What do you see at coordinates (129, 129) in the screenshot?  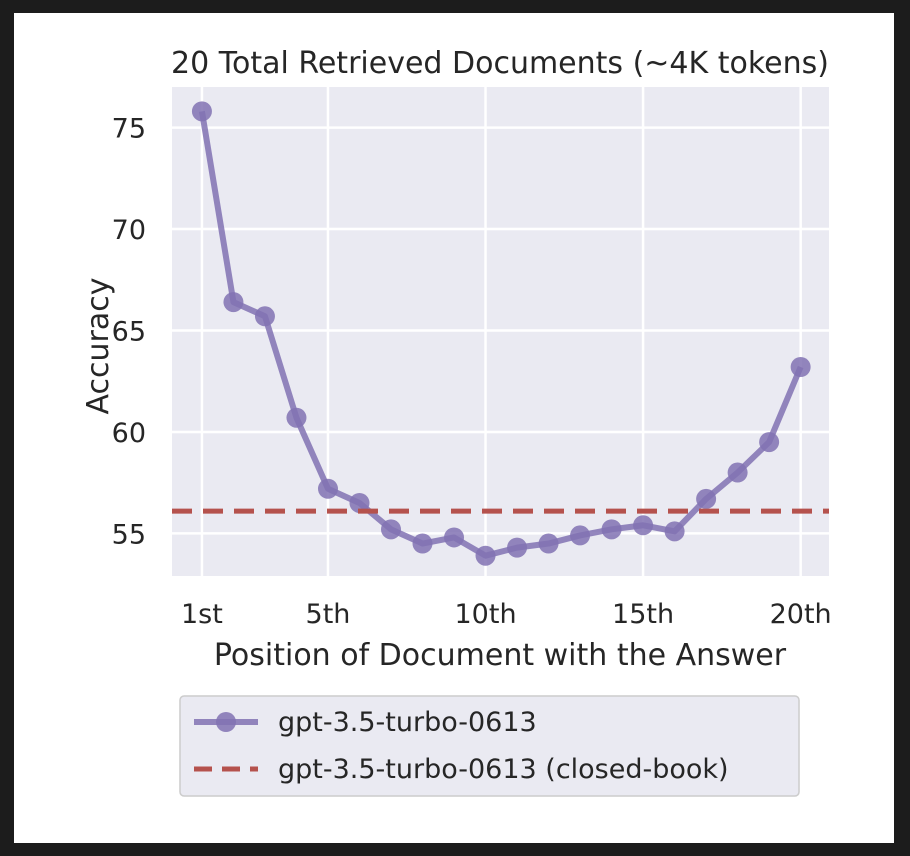 I see `y-tick-label: 75` at bounding box center [129, 129].